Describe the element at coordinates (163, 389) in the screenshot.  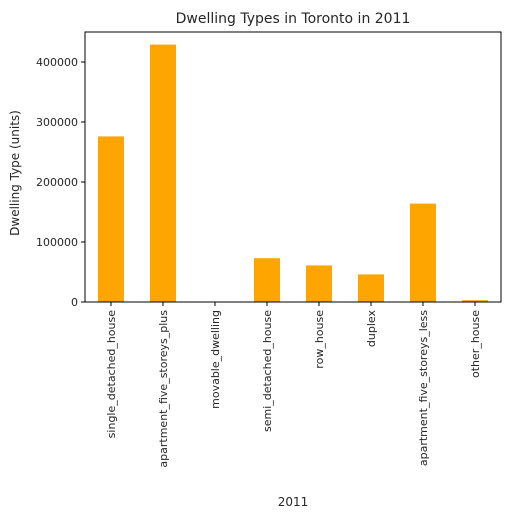
I see `x-tick-label: apartment_five_storeys_plus` at that location.